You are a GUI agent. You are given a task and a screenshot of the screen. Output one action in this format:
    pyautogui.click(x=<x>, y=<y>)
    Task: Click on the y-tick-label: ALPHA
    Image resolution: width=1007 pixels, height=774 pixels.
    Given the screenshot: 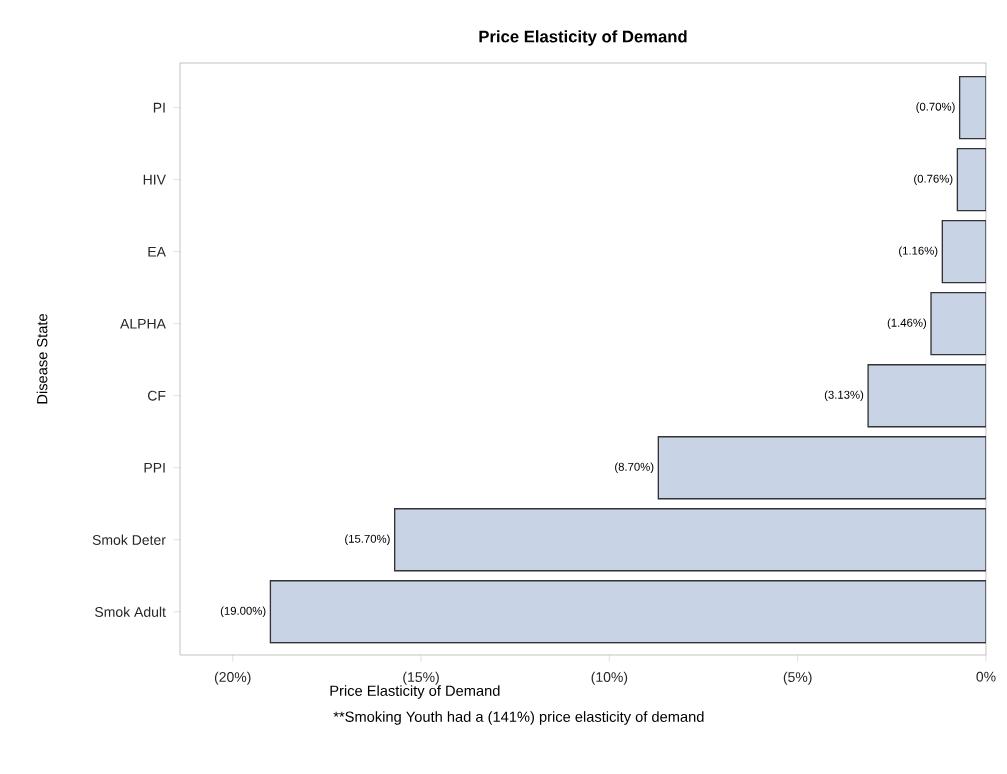 What is the action you would take?
    pyautogui.click(x=143, y=323)
    